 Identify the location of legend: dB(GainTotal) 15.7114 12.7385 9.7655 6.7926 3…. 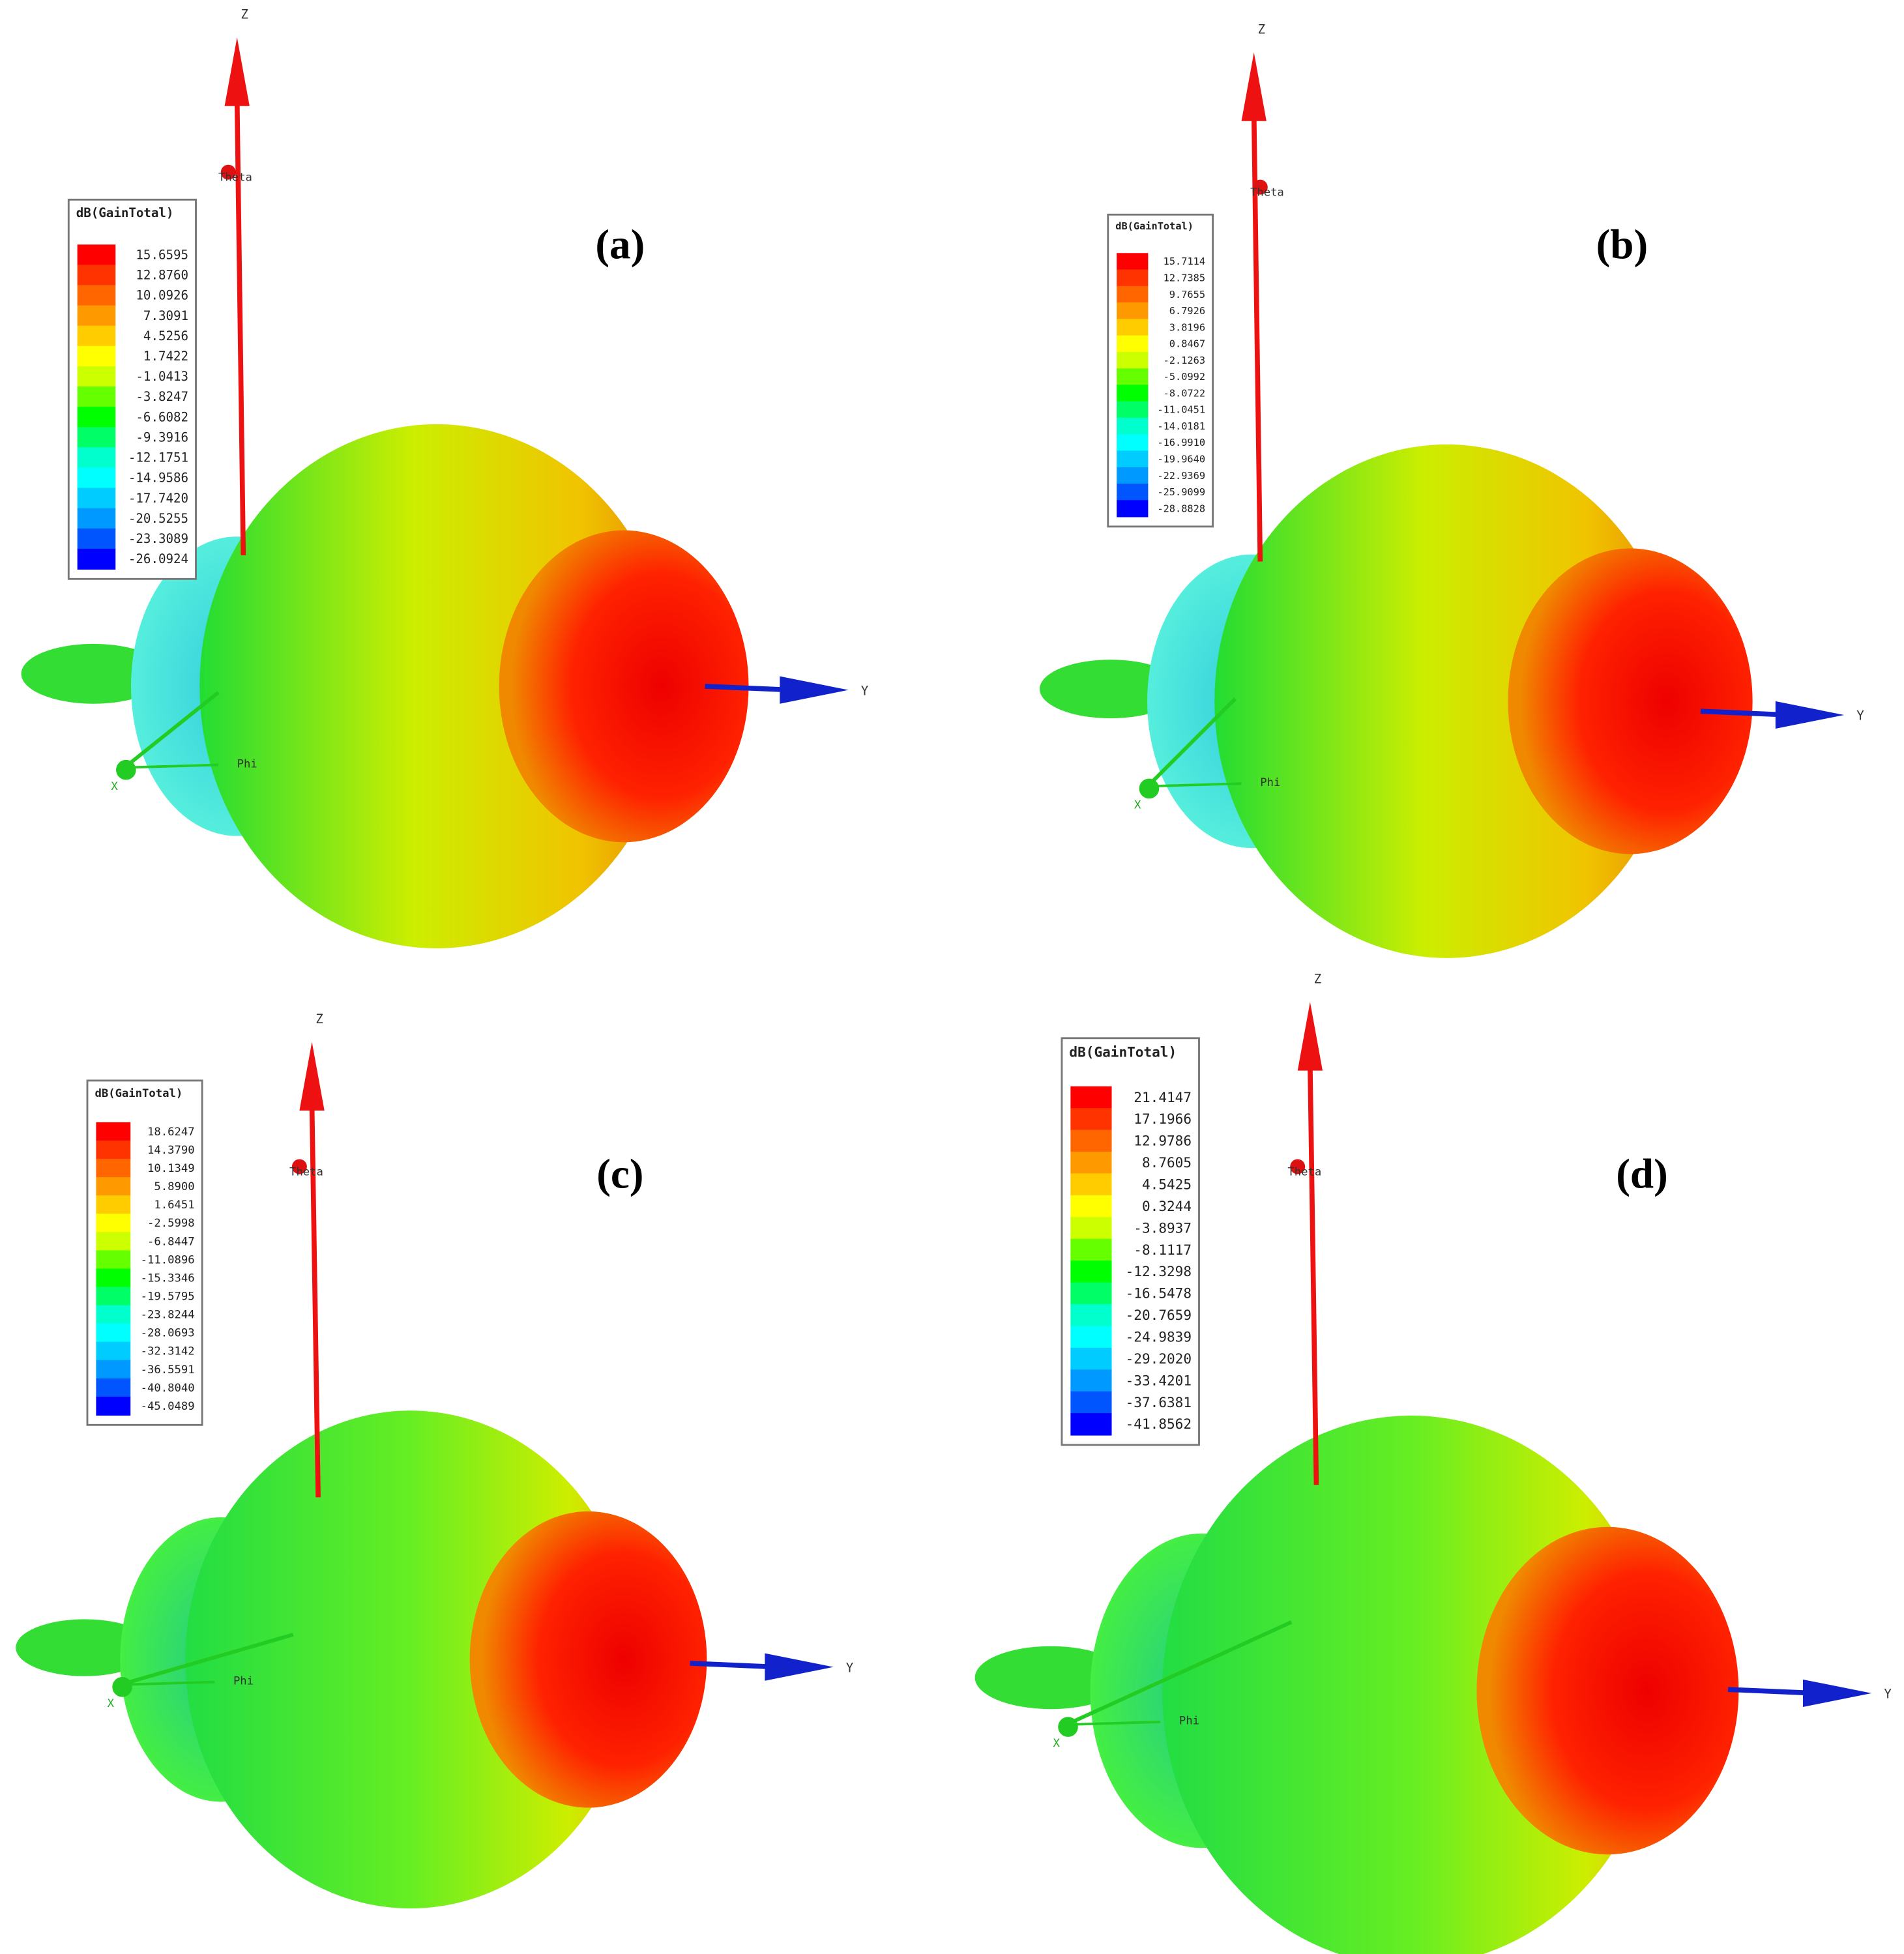
(1161, 370).